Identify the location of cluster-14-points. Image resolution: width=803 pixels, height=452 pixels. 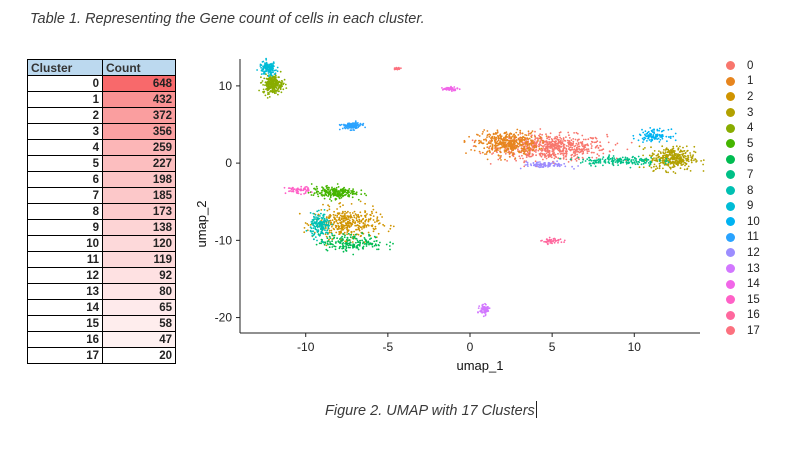
(451, 88).